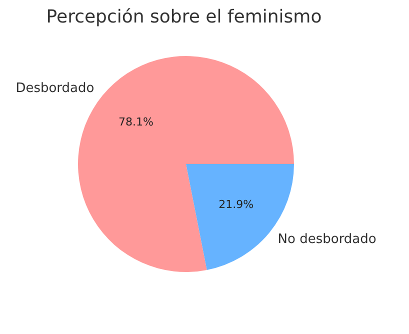 Image resolution: width=409 pixels, height=334 pixels. What do you see at coordinates (184, 17) in the screenshot?
I see `chart-title: Percepción sobre el feminismo` at bounding box center [184, 17].